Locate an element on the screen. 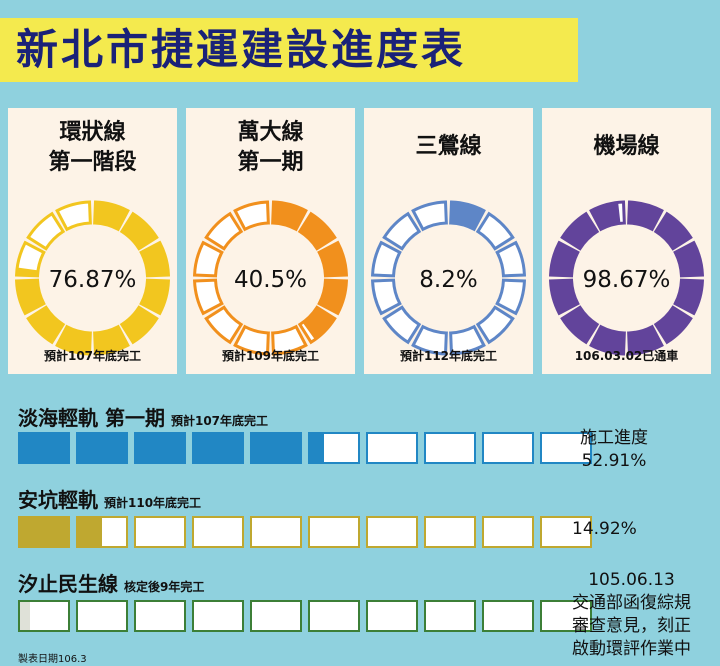 The image size is (720, 666). card-sanying-line: 三鶯線 8.2% 預計112年底完工 is located at coordinates (448, 241).